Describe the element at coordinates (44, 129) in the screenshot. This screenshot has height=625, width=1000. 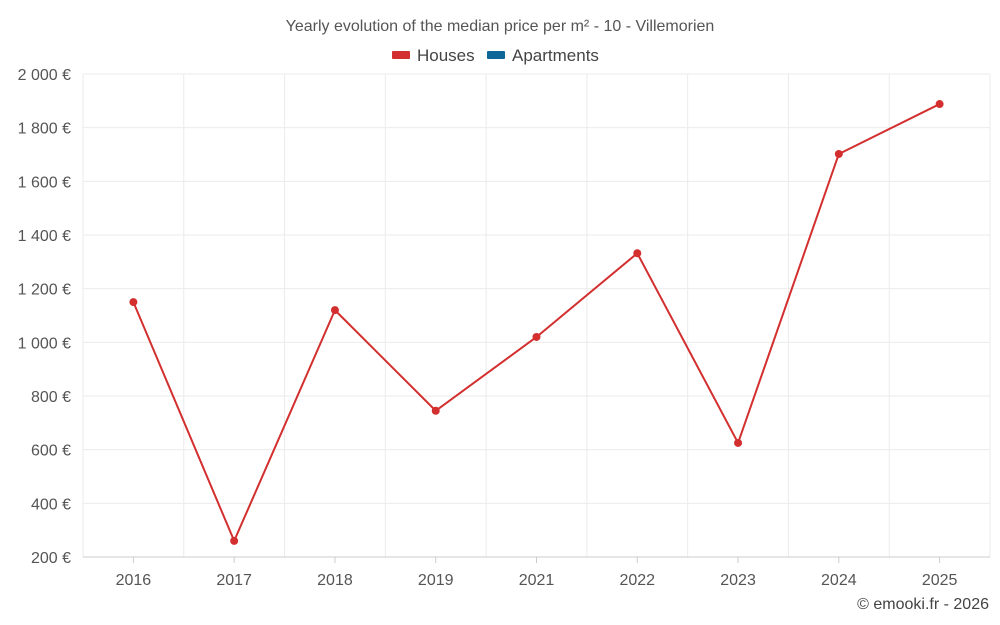
I see `y-tick-label: 1 800 €` at that location.